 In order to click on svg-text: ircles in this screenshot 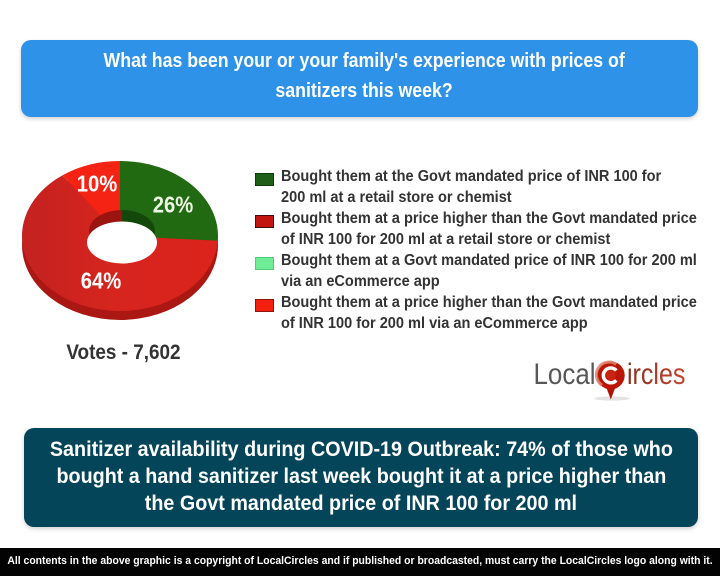, I will do `click(656, 374)`.